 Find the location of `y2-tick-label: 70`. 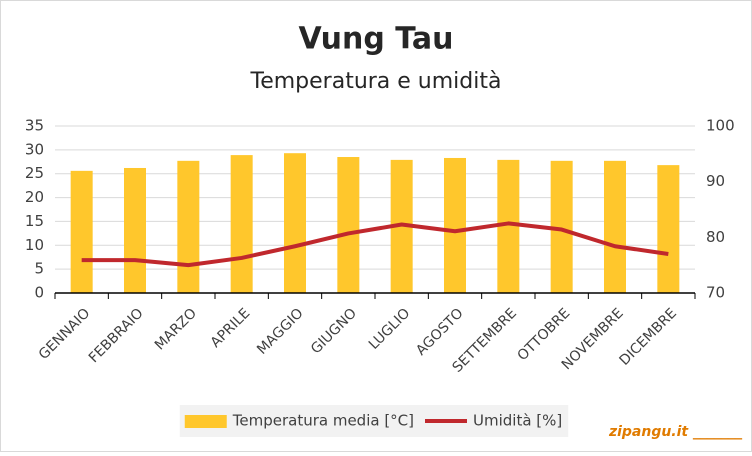

y2-tick-label: 70 is located at coordinates (715, 293).